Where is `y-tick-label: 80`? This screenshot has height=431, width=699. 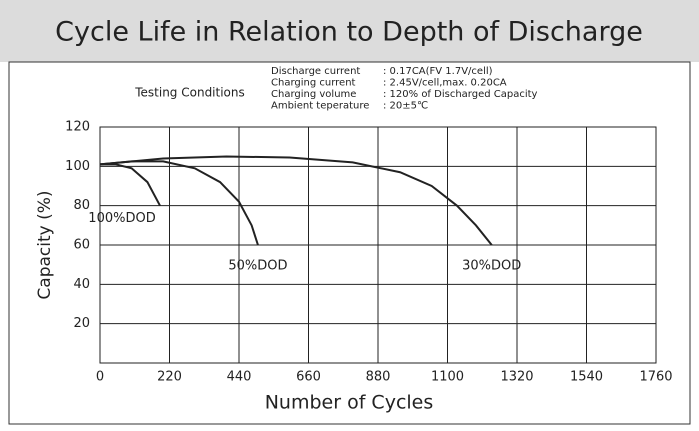
y-tick-label: 80 is located at coordinates (81, 205).